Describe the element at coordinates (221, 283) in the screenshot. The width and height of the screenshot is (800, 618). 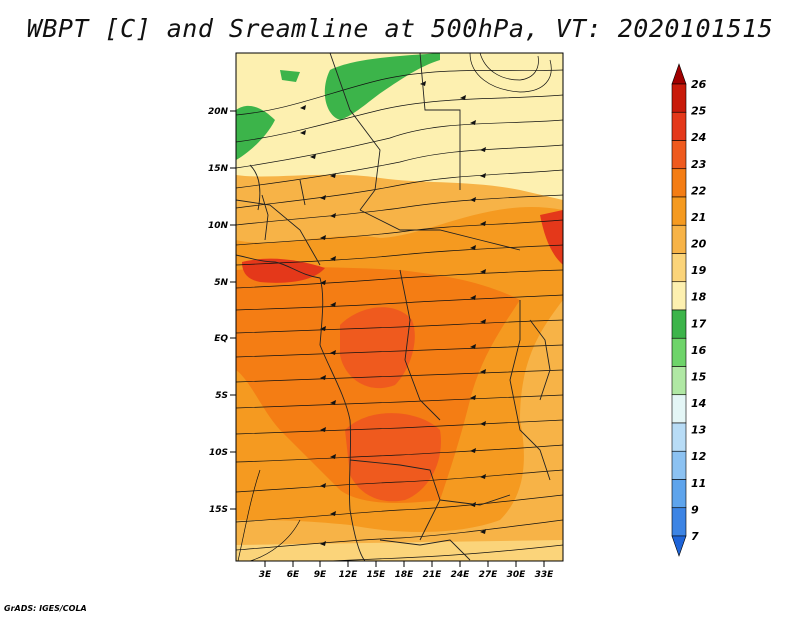
I see `lat-label: 5N` at that location.